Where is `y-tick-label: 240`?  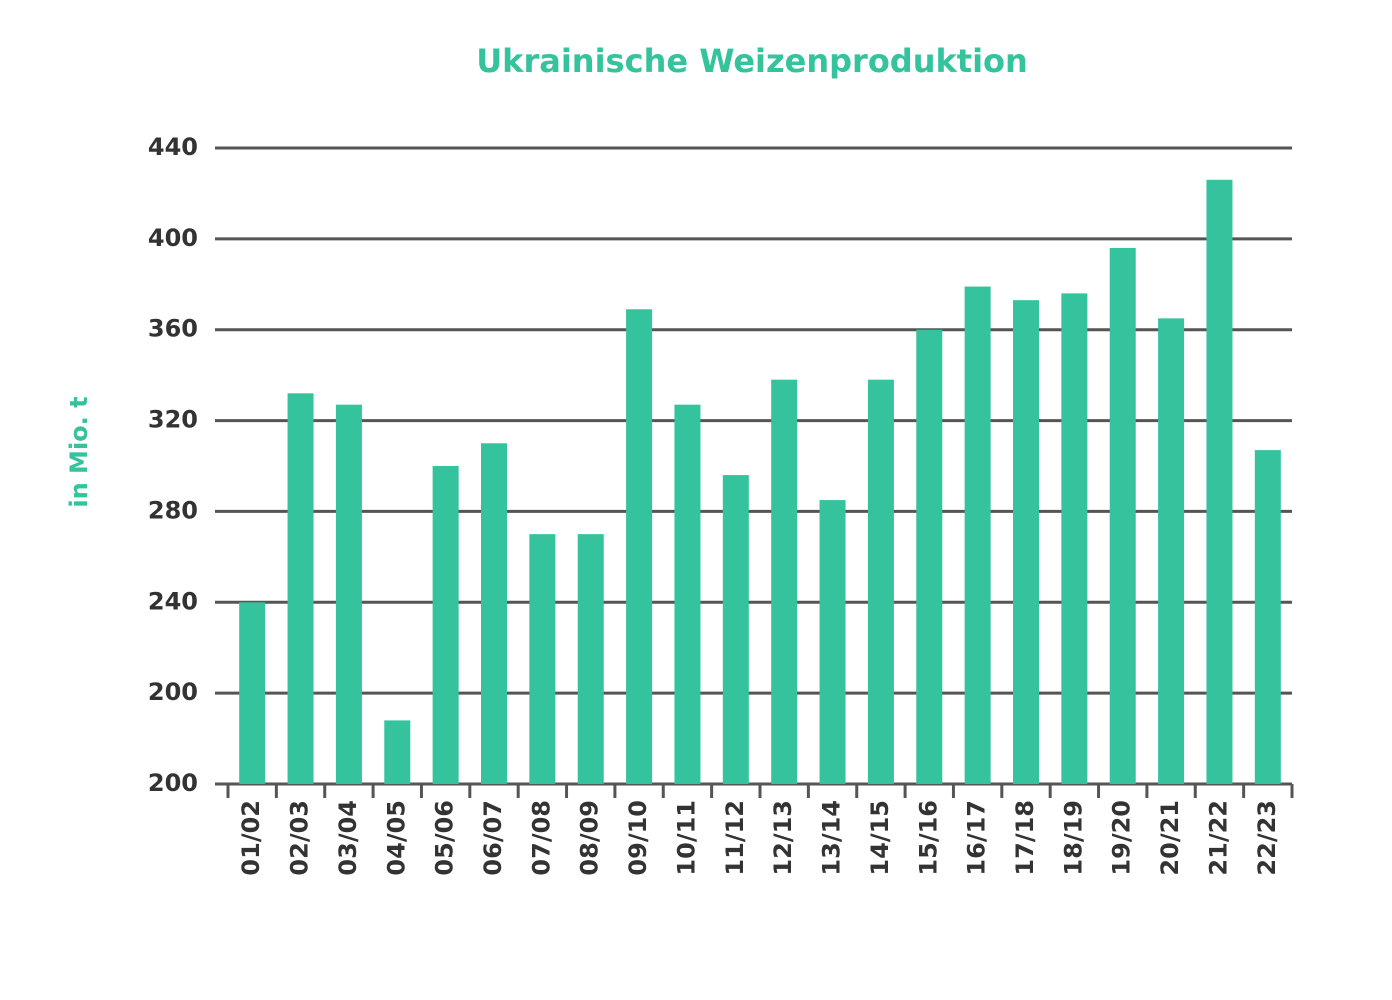 y-tick-label: 240 is located at coordinates (173, 601).